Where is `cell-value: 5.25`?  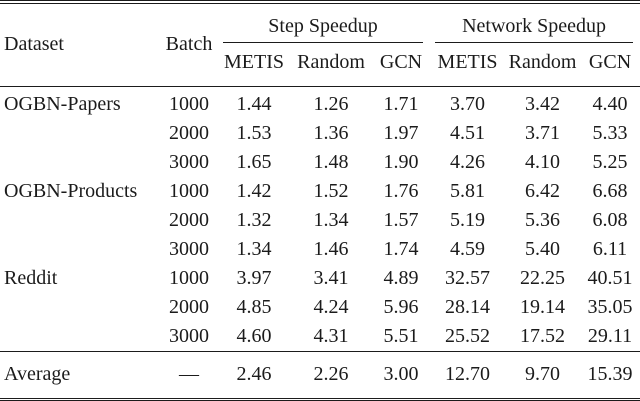 cell-value: 5.25 is located at coordinates (610, 161).